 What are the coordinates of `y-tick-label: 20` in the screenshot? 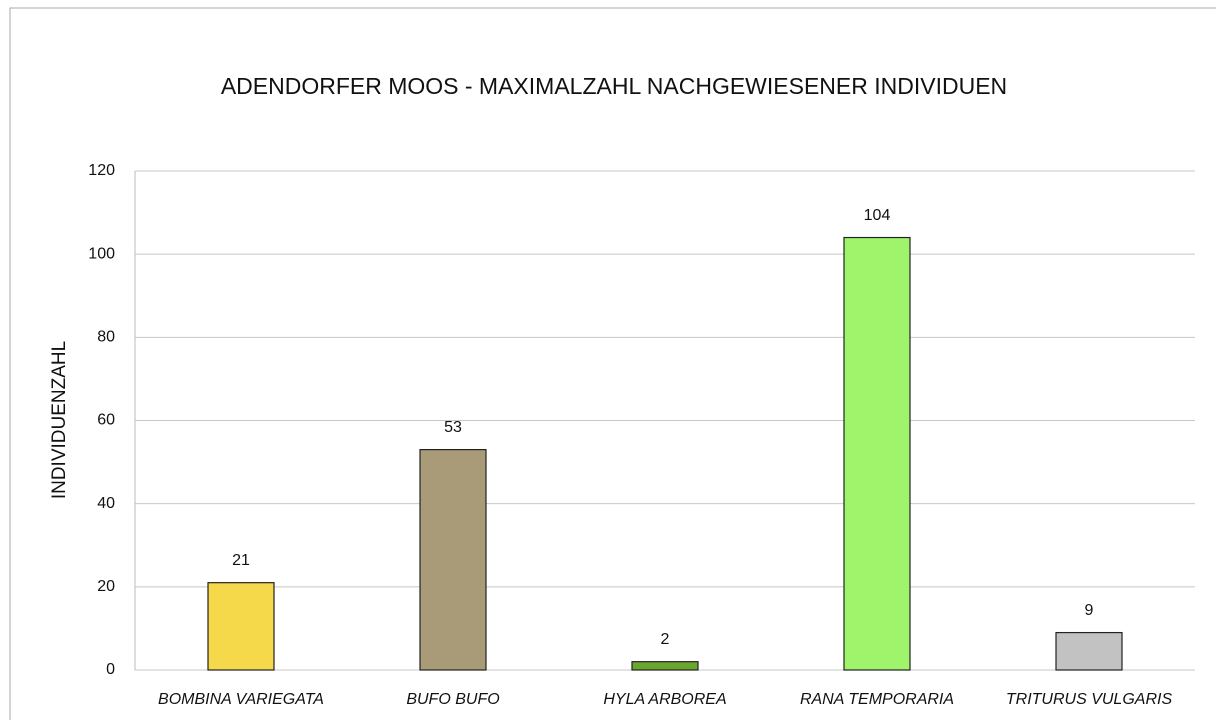 It's located at (106, 586).